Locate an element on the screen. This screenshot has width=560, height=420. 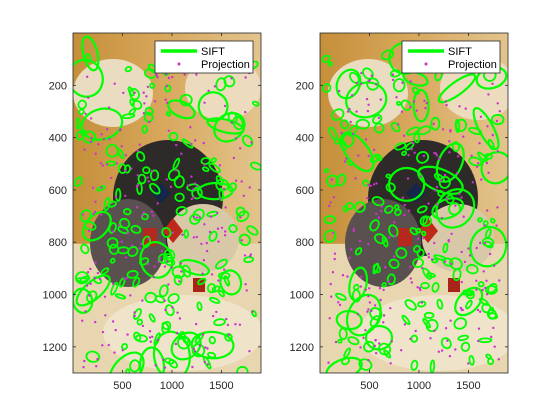
photo-red-block is located at coordinates (405, 237).